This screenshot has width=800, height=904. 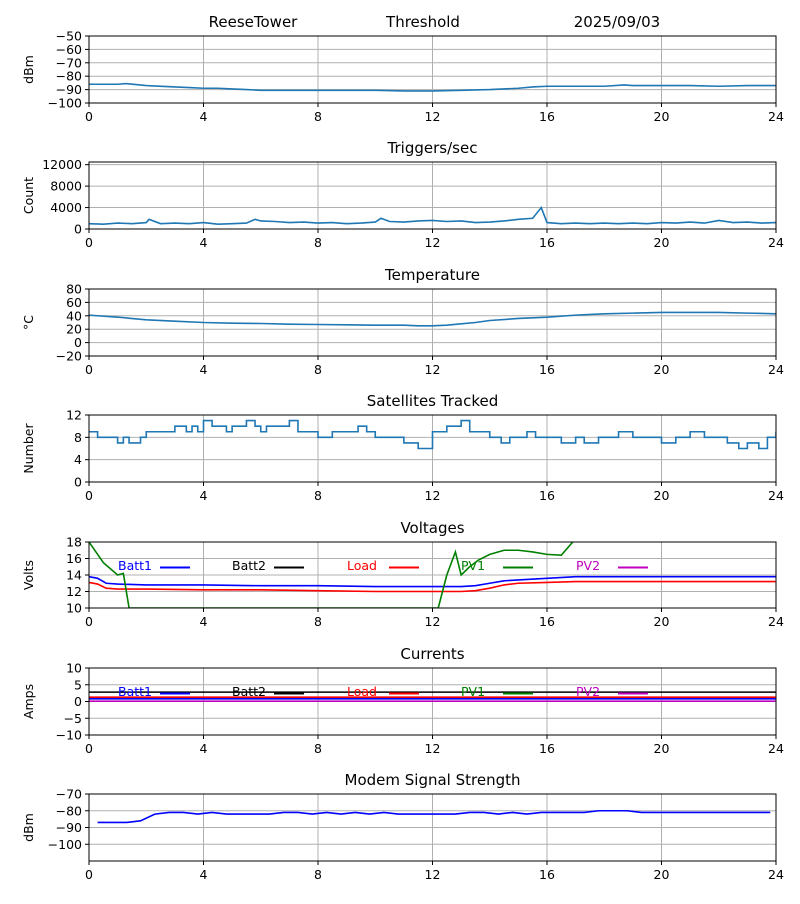 I want to click on series-line-batt1, so click(x=432, y=581).